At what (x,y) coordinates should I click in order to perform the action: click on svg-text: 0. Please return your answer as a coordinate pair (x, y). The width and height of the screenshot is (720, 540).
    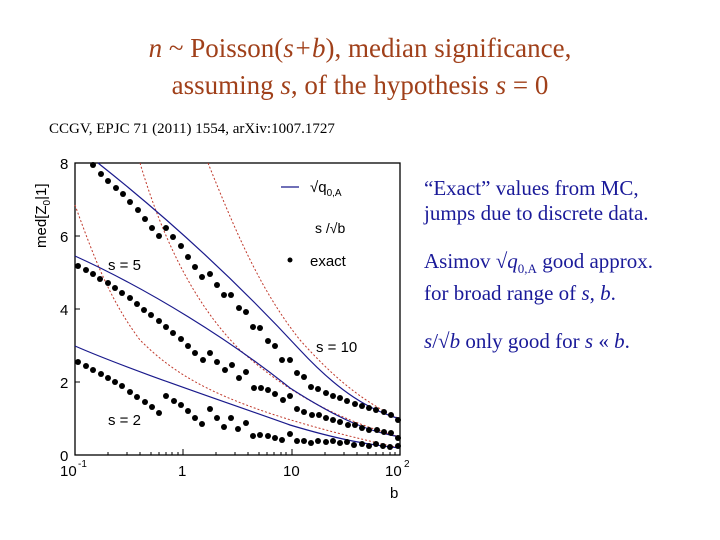
    Looking at the image, I should click on (64, 456).